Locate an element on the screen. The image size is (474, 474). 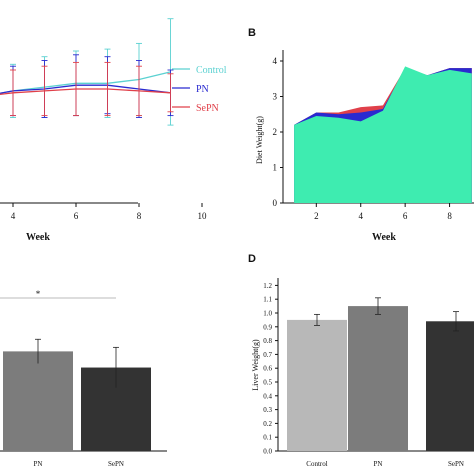
panel-c-x-tick-label: SePN is located at coordinates (116, 464).